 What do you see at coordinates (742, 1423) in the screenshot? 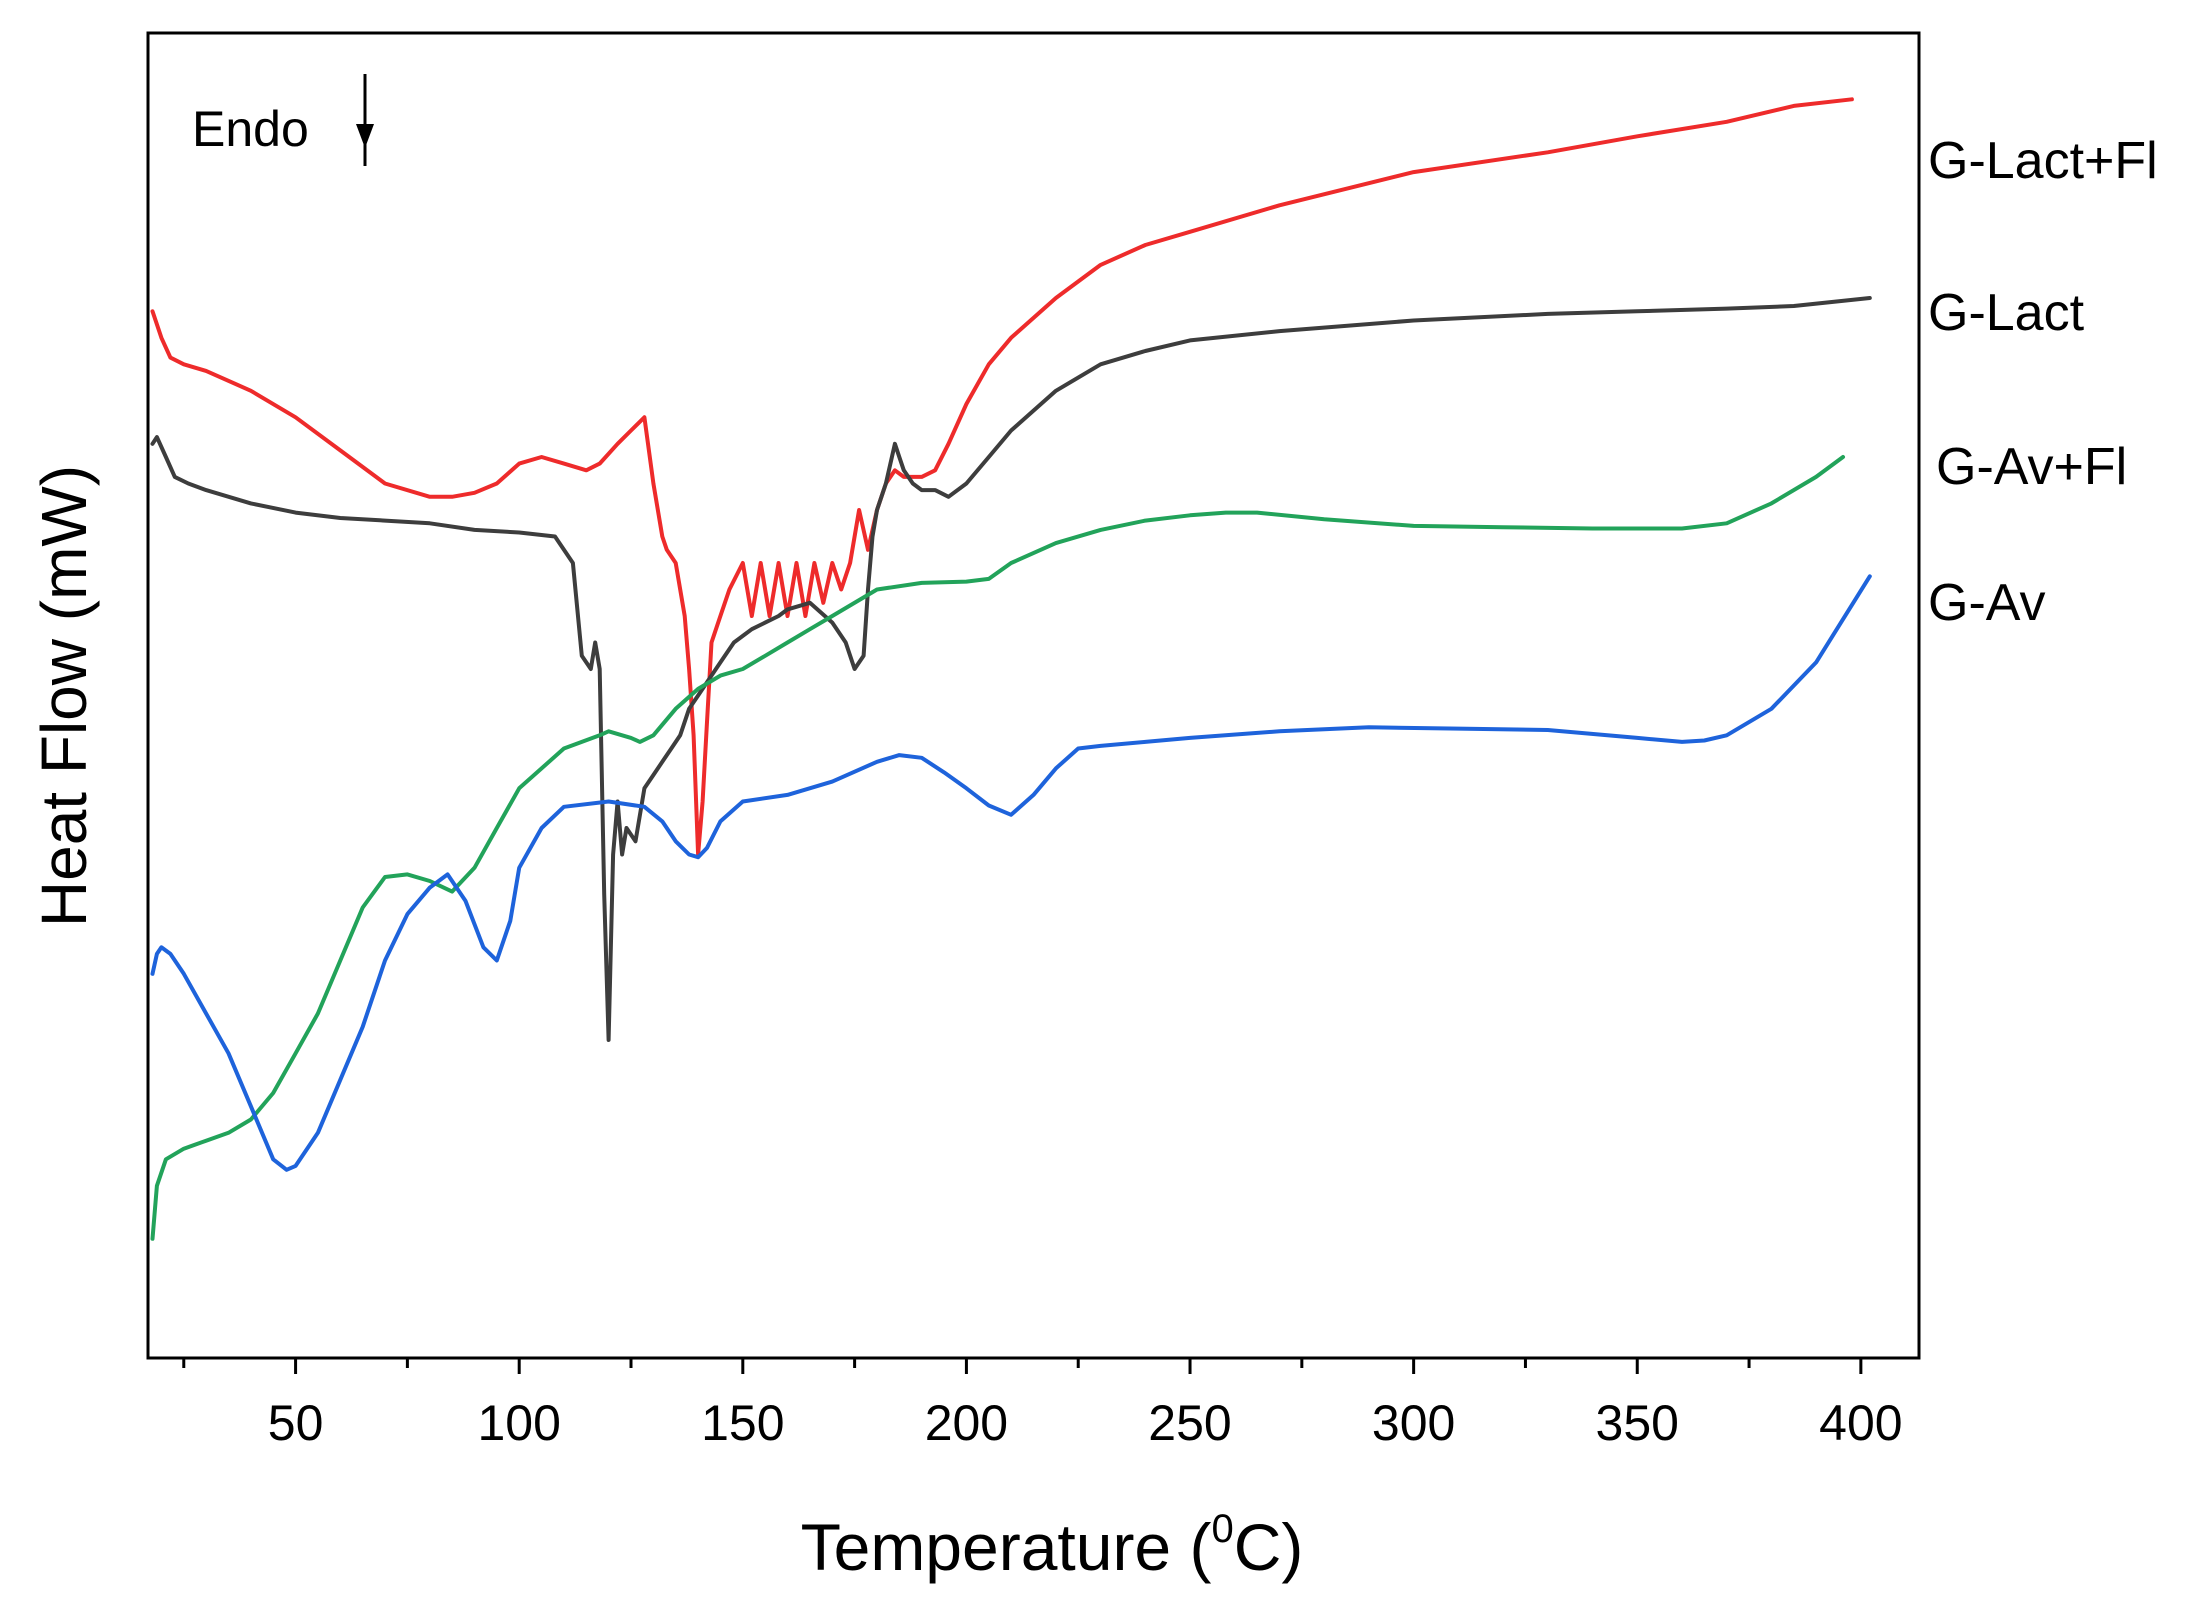
I see `x-tick-label: 150` at bounding box center [742, 1423].